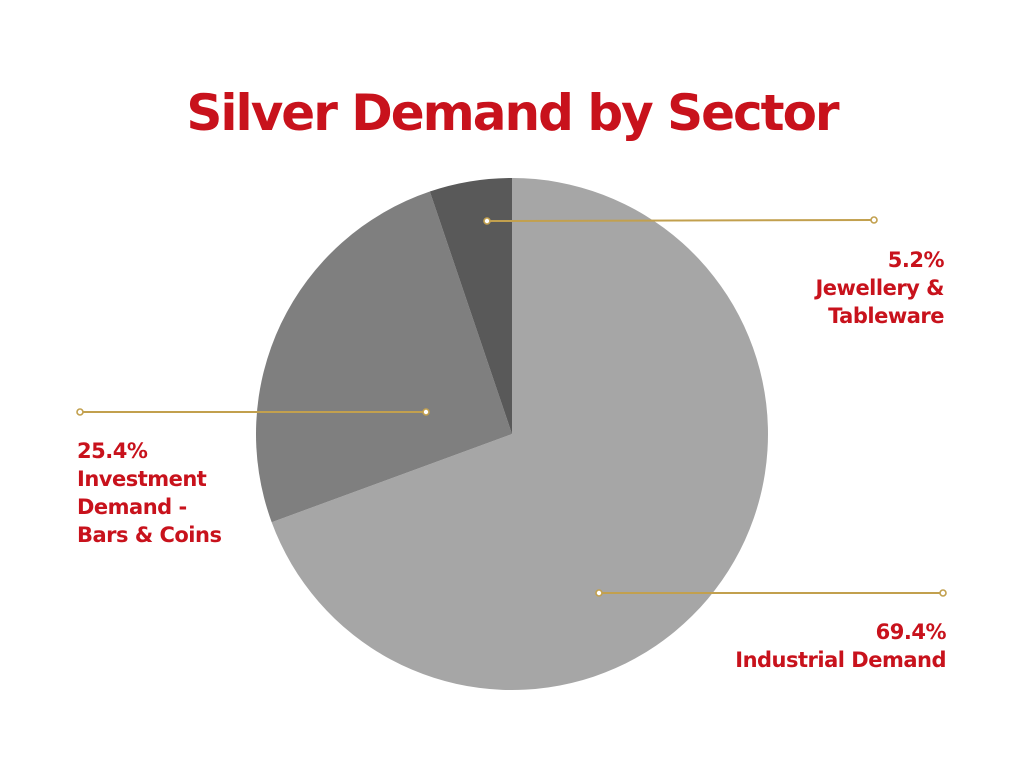 Image resolution: width=1024 pixels, height=768 pixels. I want to click on slice-label-jewellery: 5.2% Jewellery & Tableware, so click(879, 288).